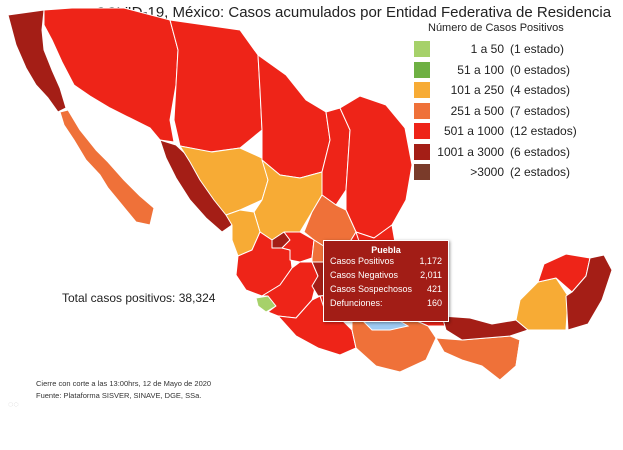 This screenshot has height=450, width=623. Describe the element at coordinates (434, 303) in the screenshot. I see `tooltip-value: 160` at that location.